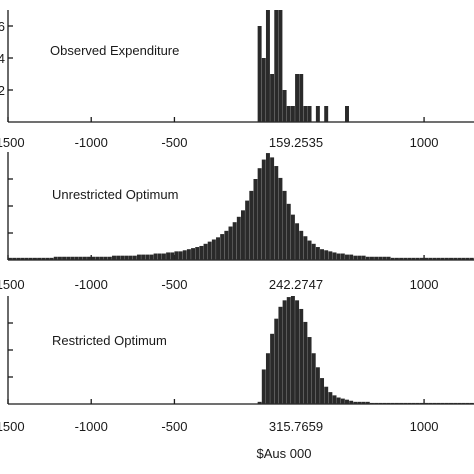 This screenshot has width=474, height=474. What do you see at coordinates (114, 50) in the screenshot?
I see `panel-title: Observed Expenditure` at bounding box center [114, 50].